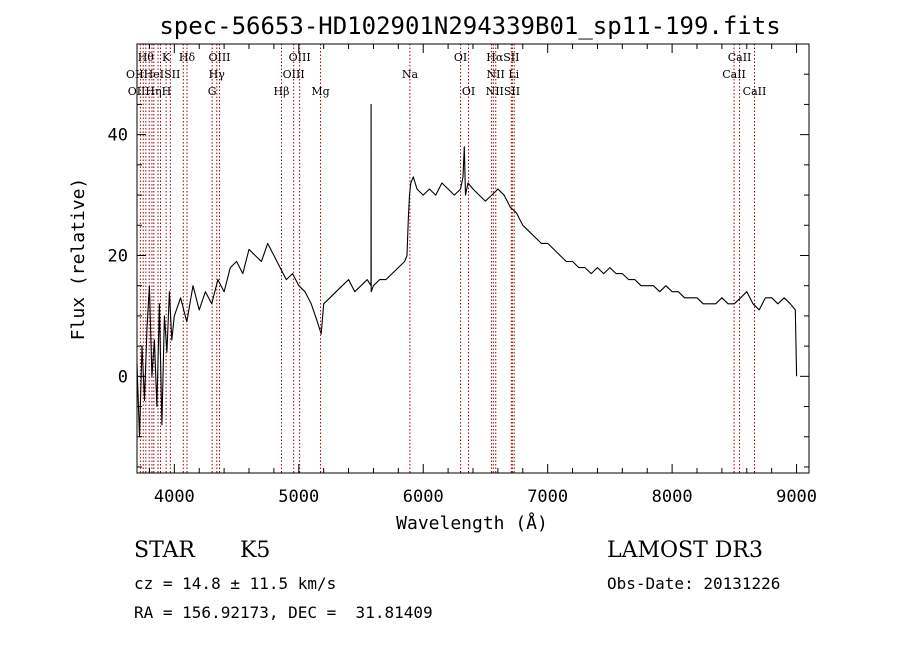 The height and width of the screenshot is (649, 900). I want to click on survey-name: LAMOST DR3, so click(685, 550).